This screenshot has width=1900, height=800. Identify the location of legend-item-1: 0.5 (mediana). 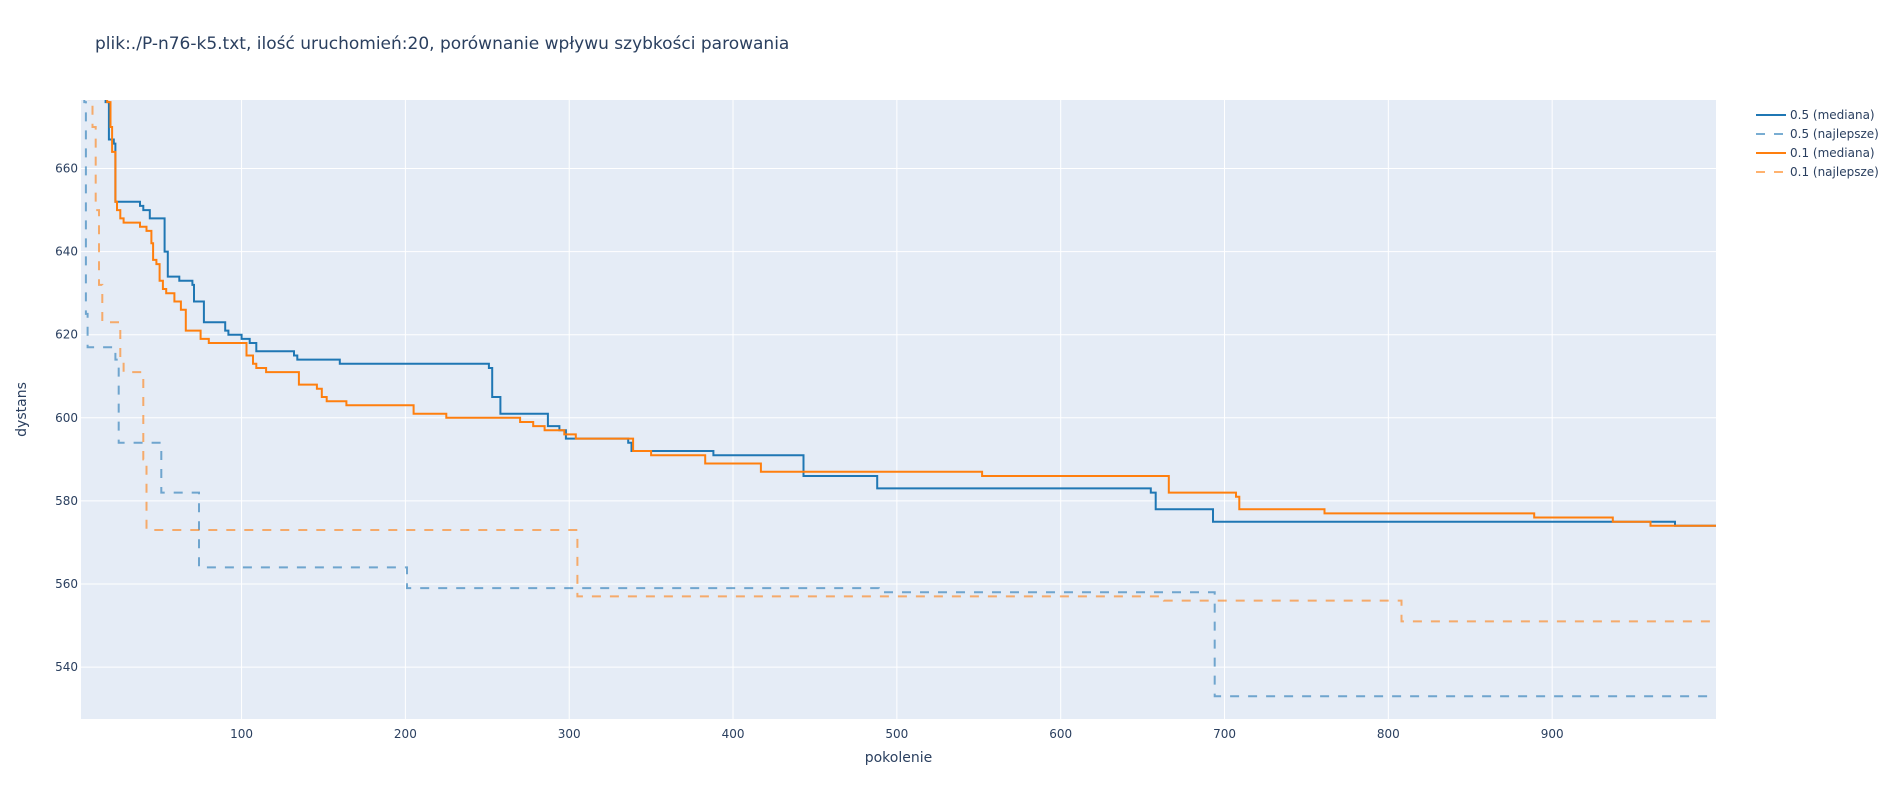
(1815, 115).